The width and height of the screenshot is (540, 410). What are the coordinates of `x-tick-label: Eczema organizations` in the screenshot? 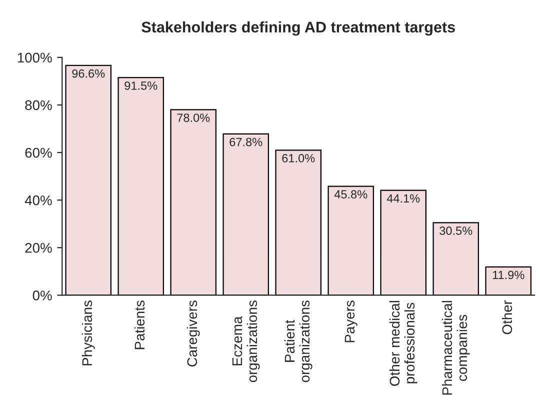 It's located at (246, 341).